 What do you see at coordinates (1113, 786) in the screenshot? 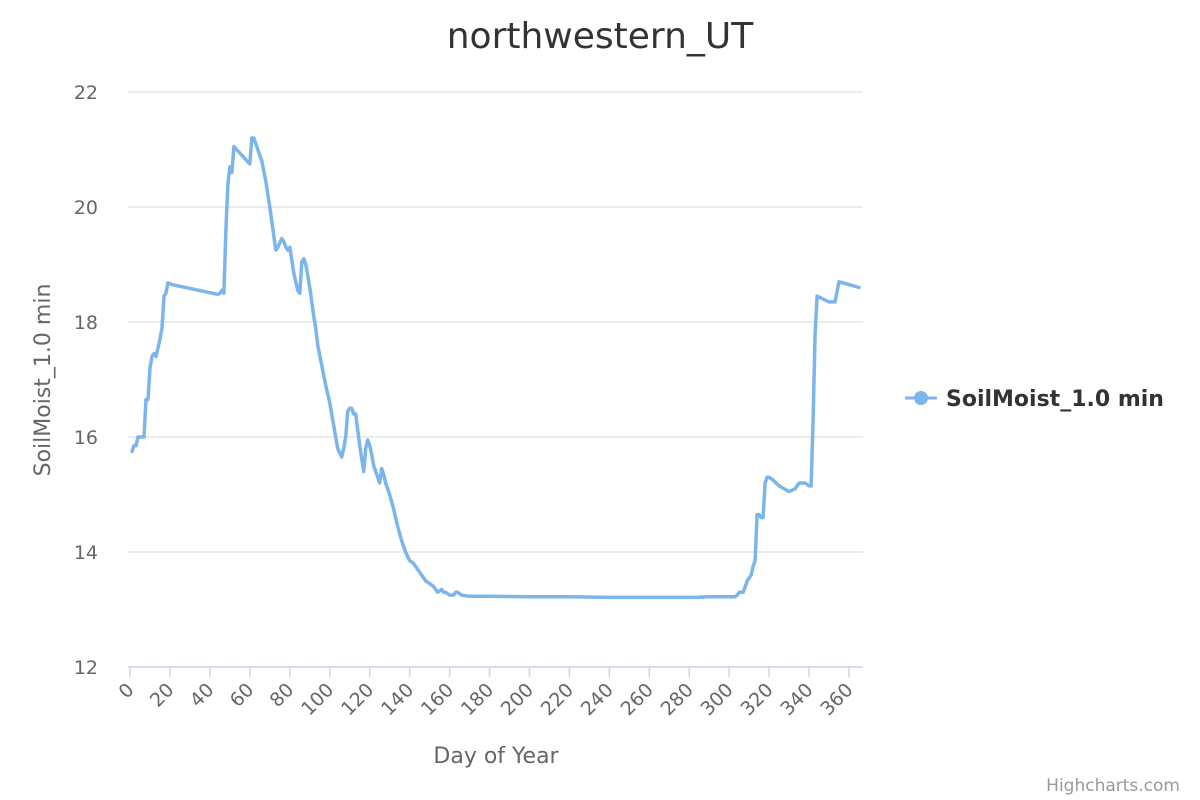
I see `credits-link: Highcharts.com` at bounding box center [1113, 786].